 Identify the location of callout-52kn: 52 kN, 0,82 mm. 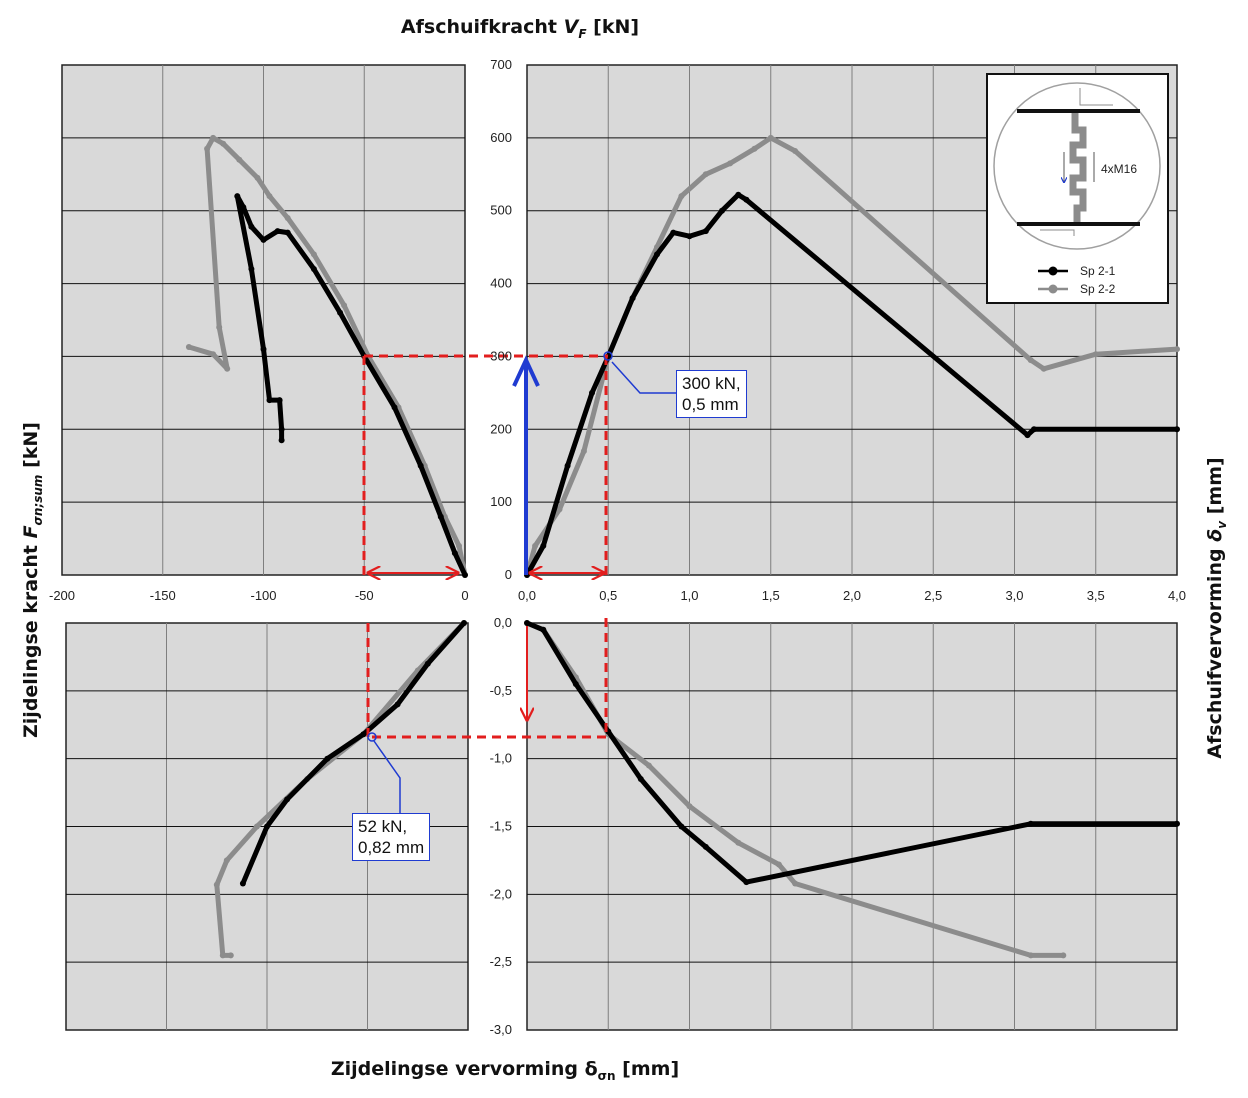
(391, 837).